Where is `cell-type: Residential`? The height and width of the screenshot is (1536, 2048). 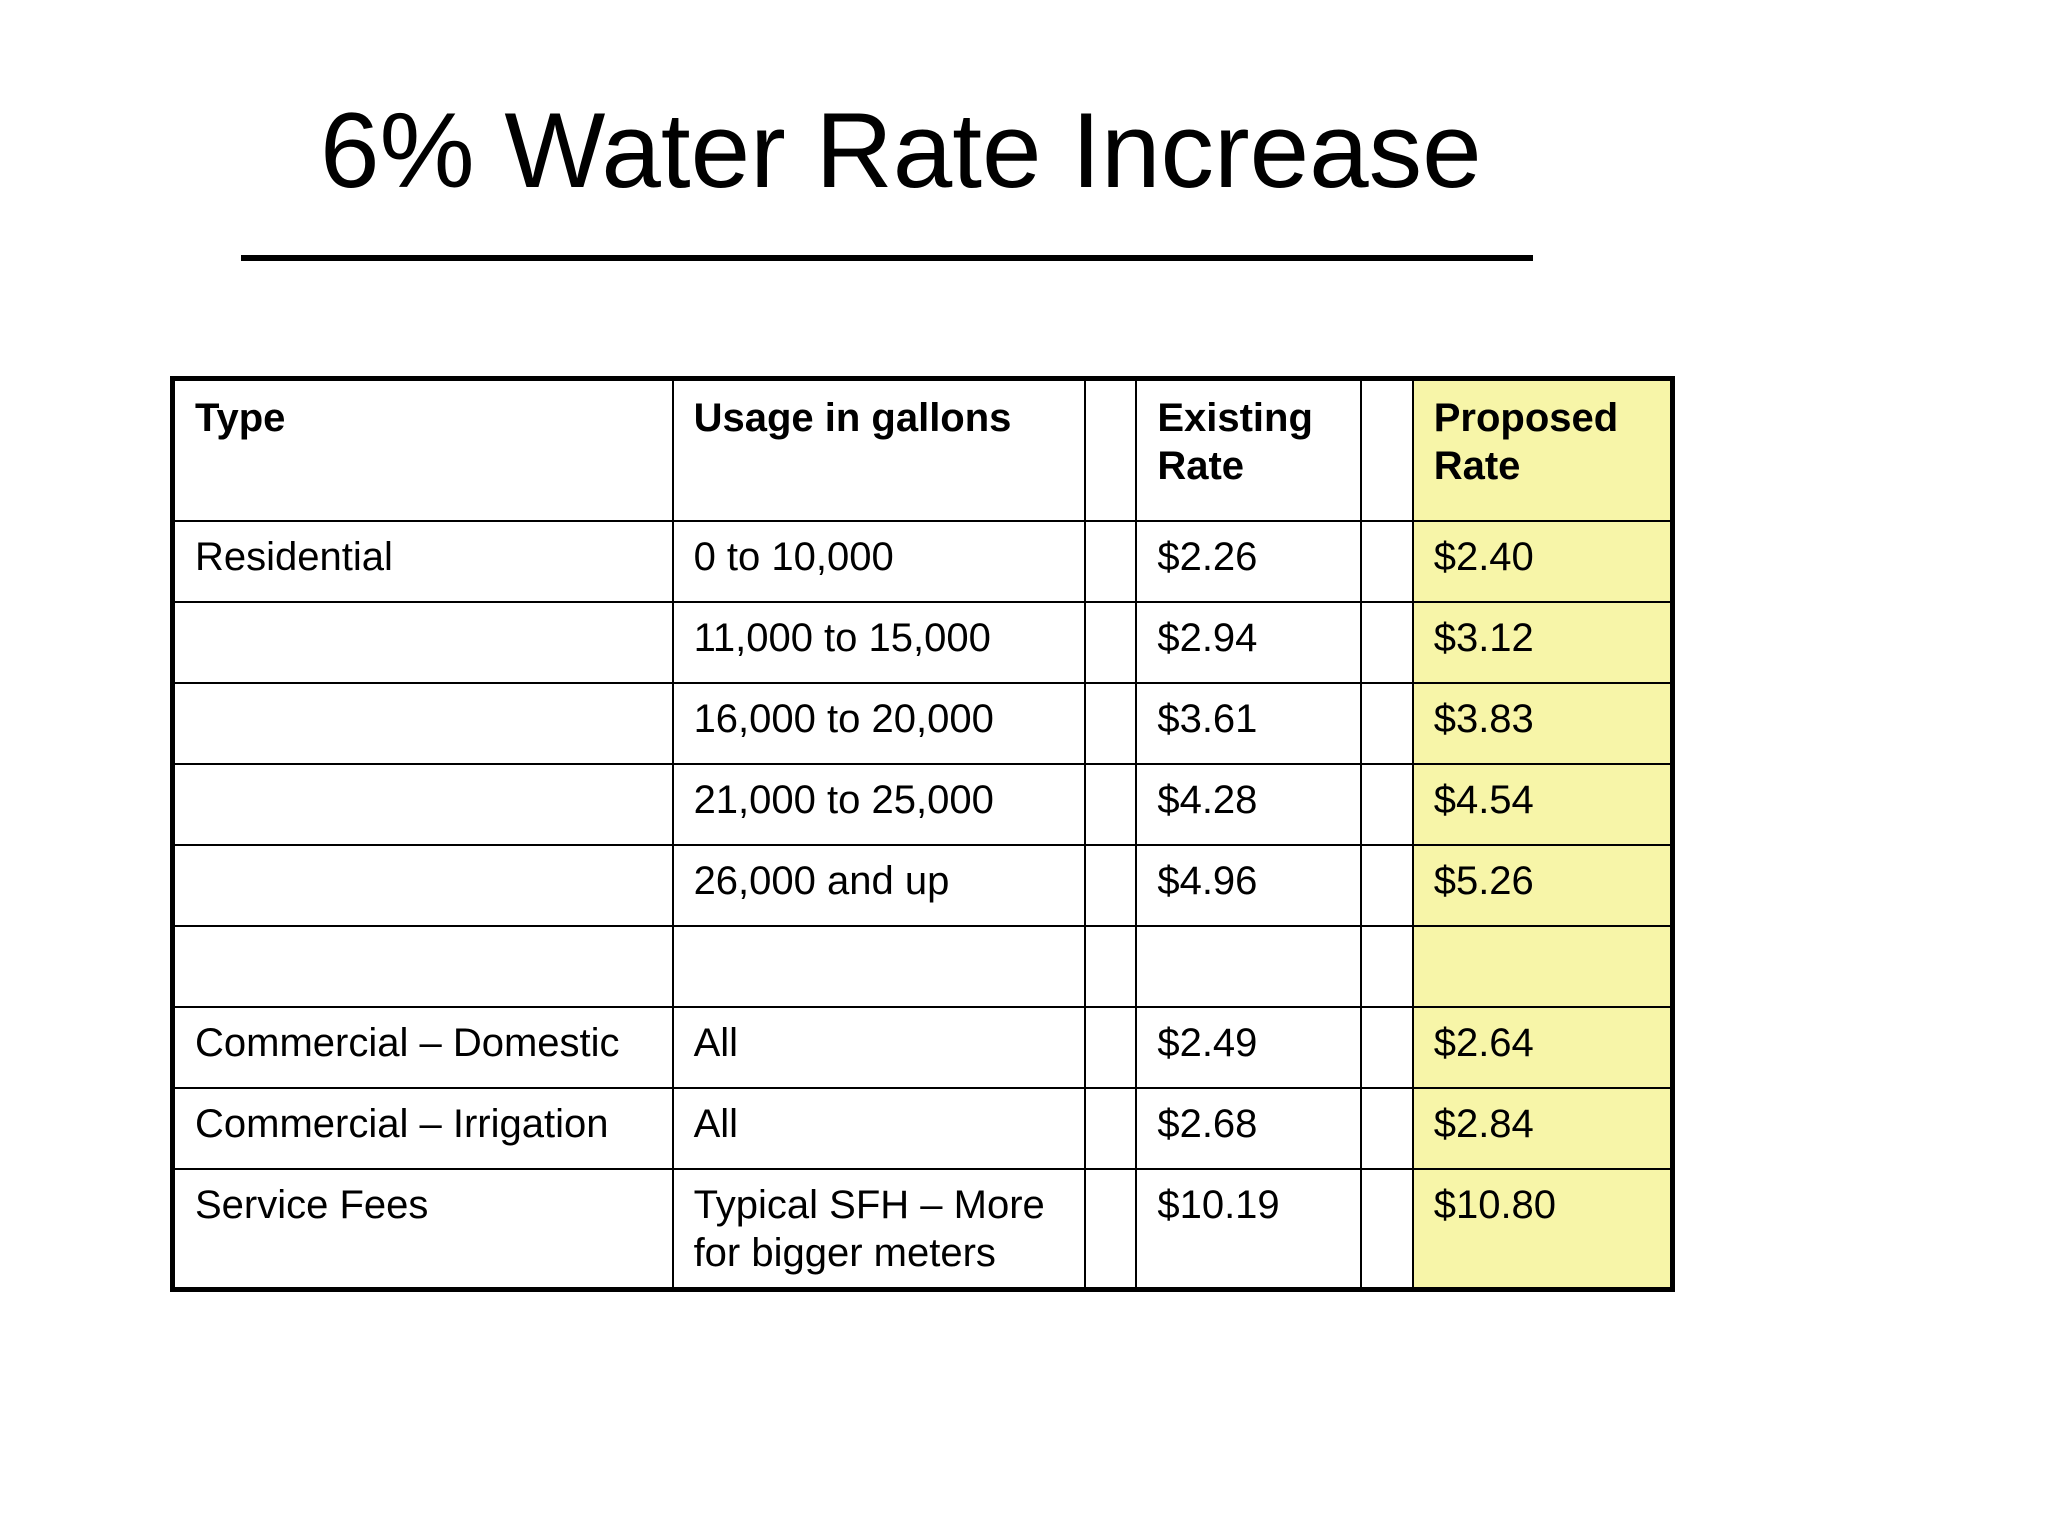
cell-type: Residential is located at coordinates (422, 561).